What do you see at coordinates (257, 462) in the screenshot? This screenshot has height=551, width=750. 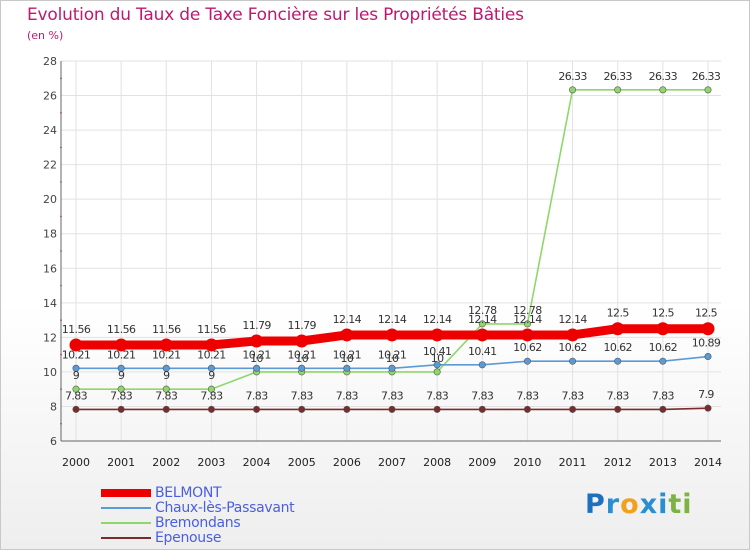 I see `x-tick-label: 2004` at bounding box center [257, 462].